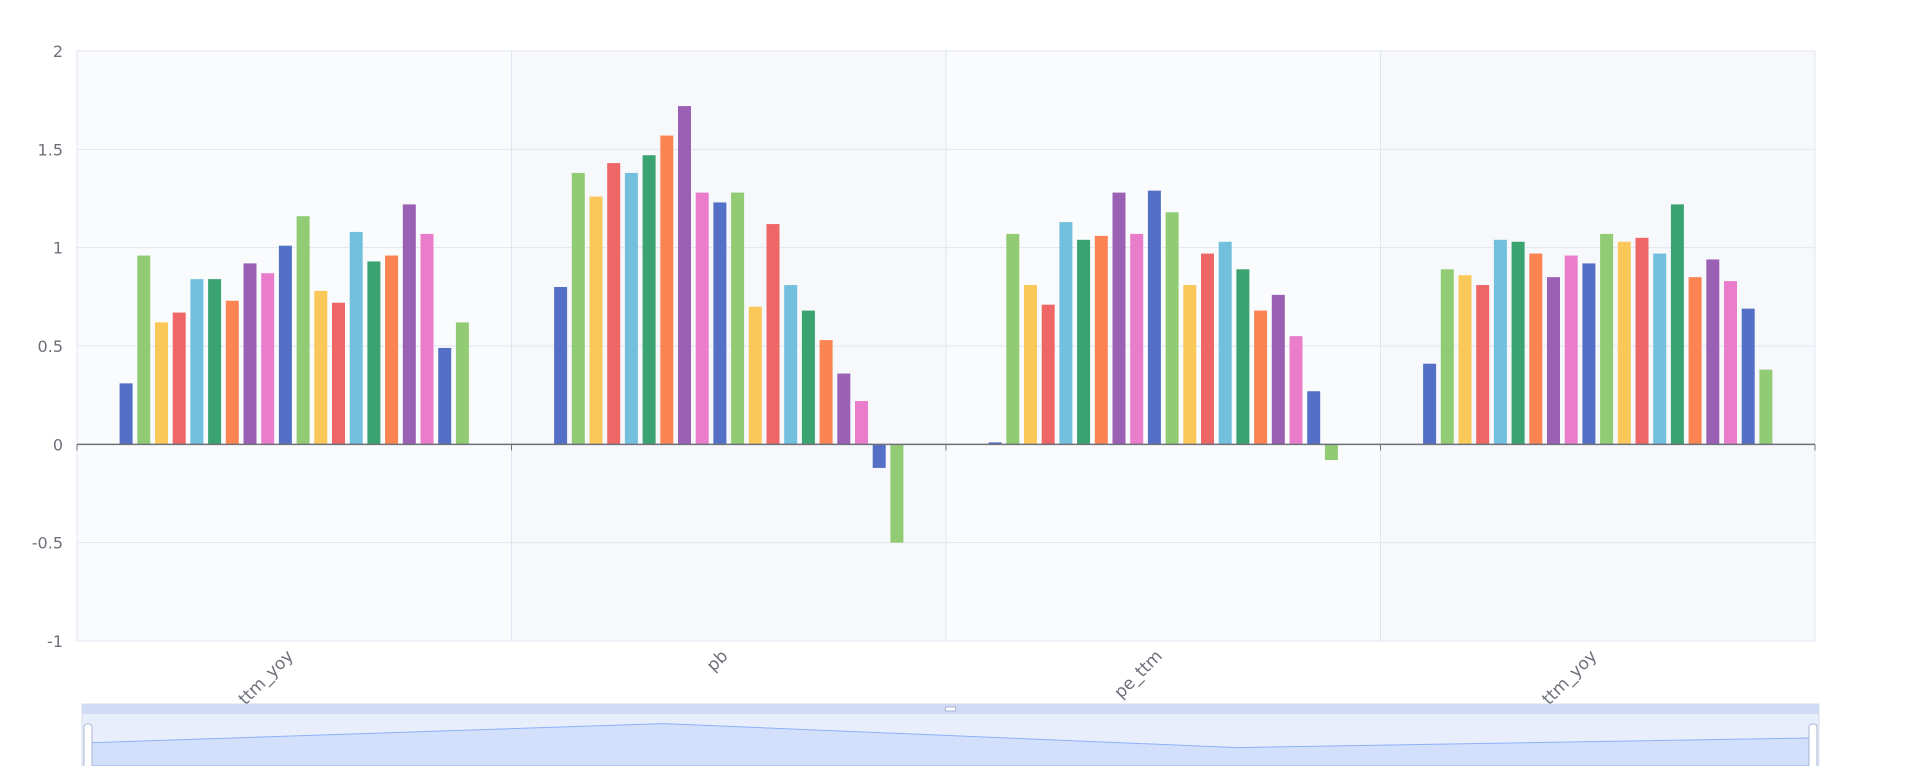 The height and width of the screenshot is (766, 1908). Describe the element at coordinates (1483, 365) in the screenshot. I see `bar-revenue_ttm_yoy-s4` at that location.